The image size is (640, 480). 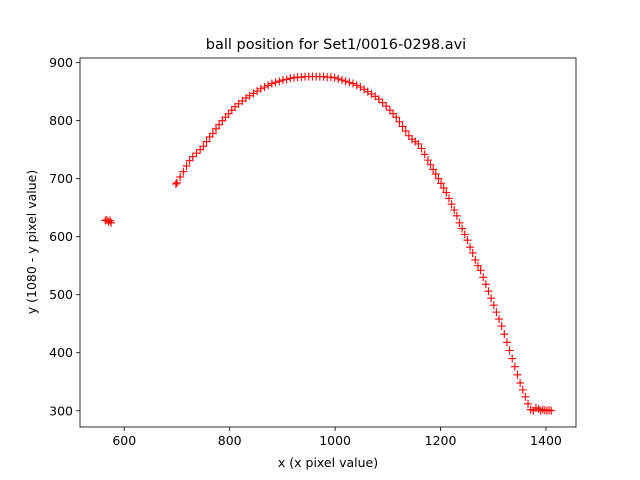 I want to click on y-tick-label: 500, so click(x=61, y=294).